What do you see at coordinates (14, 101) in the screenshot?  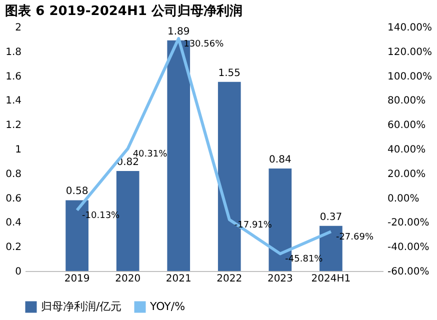 I see `y-tick-label: 1.4` at bounding box center [14, 101].